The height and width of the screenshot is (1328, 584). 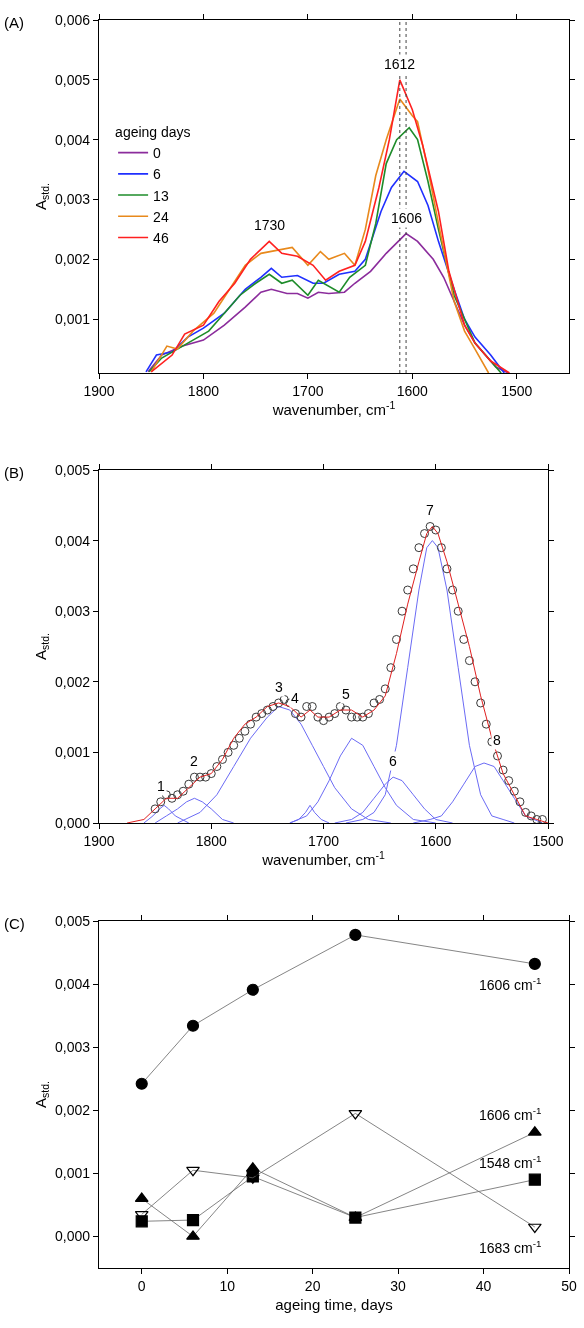 I want to click on annotation: 1606, so click(x=407, y=218).